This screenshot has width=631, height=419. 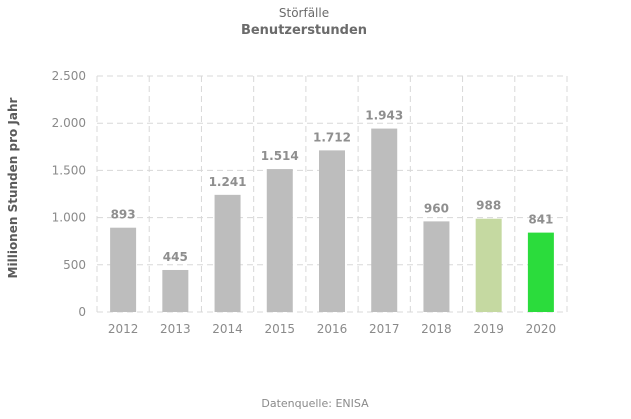 What do you see at coordinates (175, 290) in the screenshot?
I see `bar-2013` at bounding box center [175, 290].